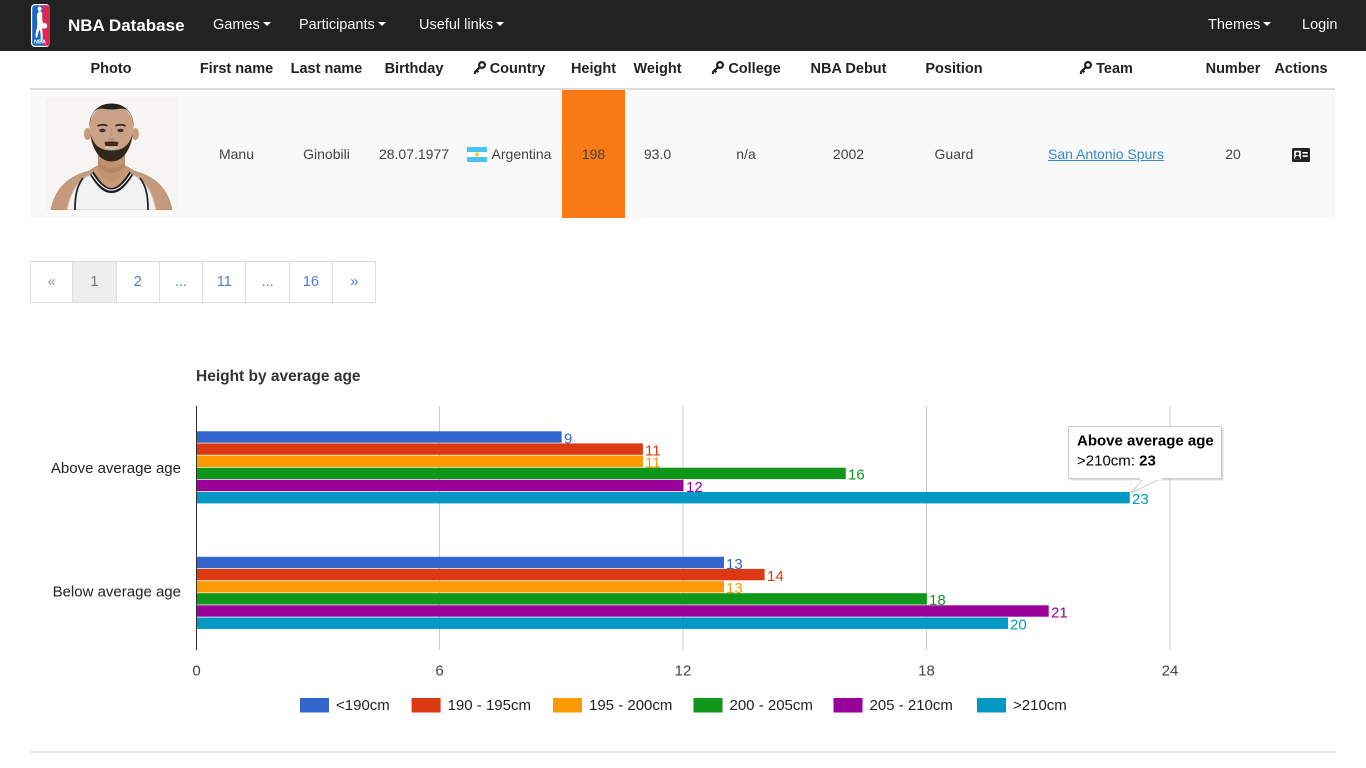 This screenshot has width=1366, height=768. What do you see at coordinates (1170, 671) in the screenshot?
I see `svg-text: 24` at bounding box center [1170, 671].